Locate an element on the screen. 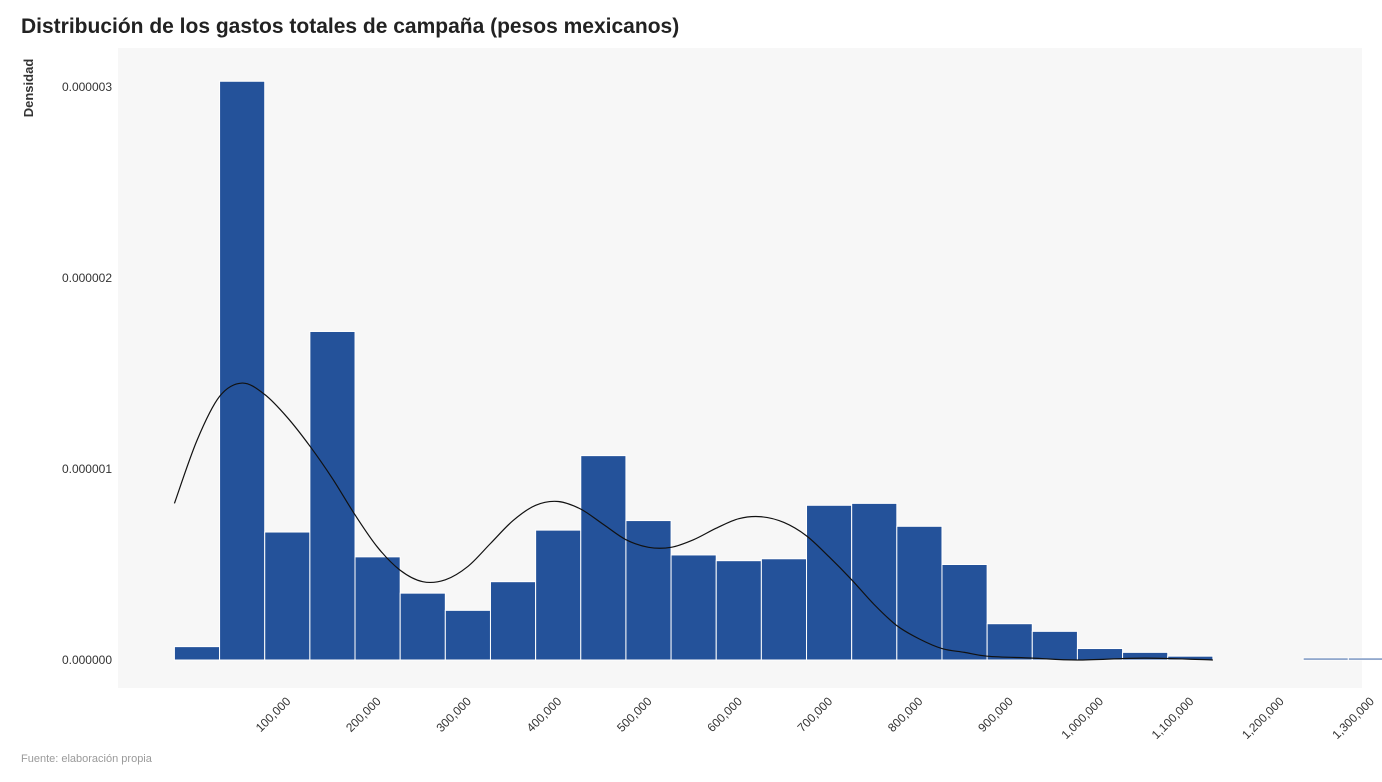 The image size is (1382, 782). x-tick-label: 400,000 is located at coordinates (544, 714).